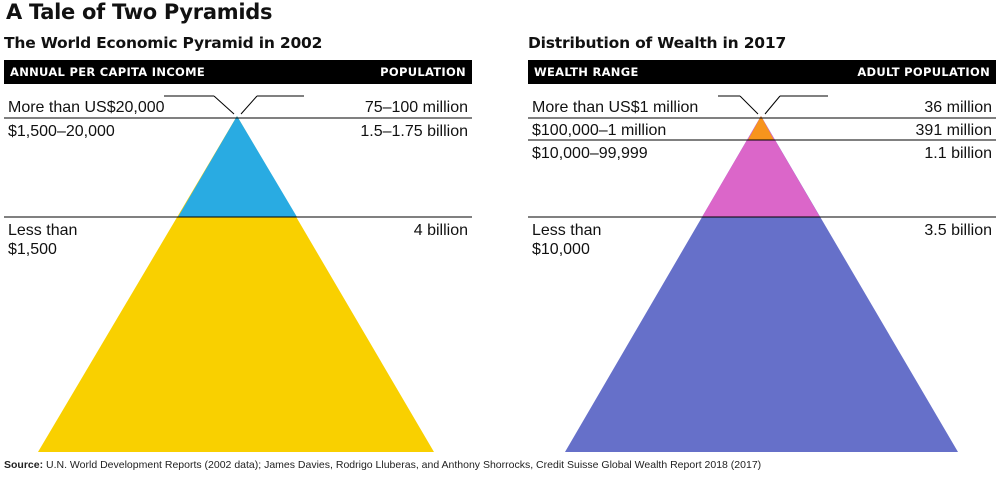  What do you see at coordinates (43, 240) in the screenshot?
I see `row-label-bottom: Less than $1,500` at bounding box center [43, 240].